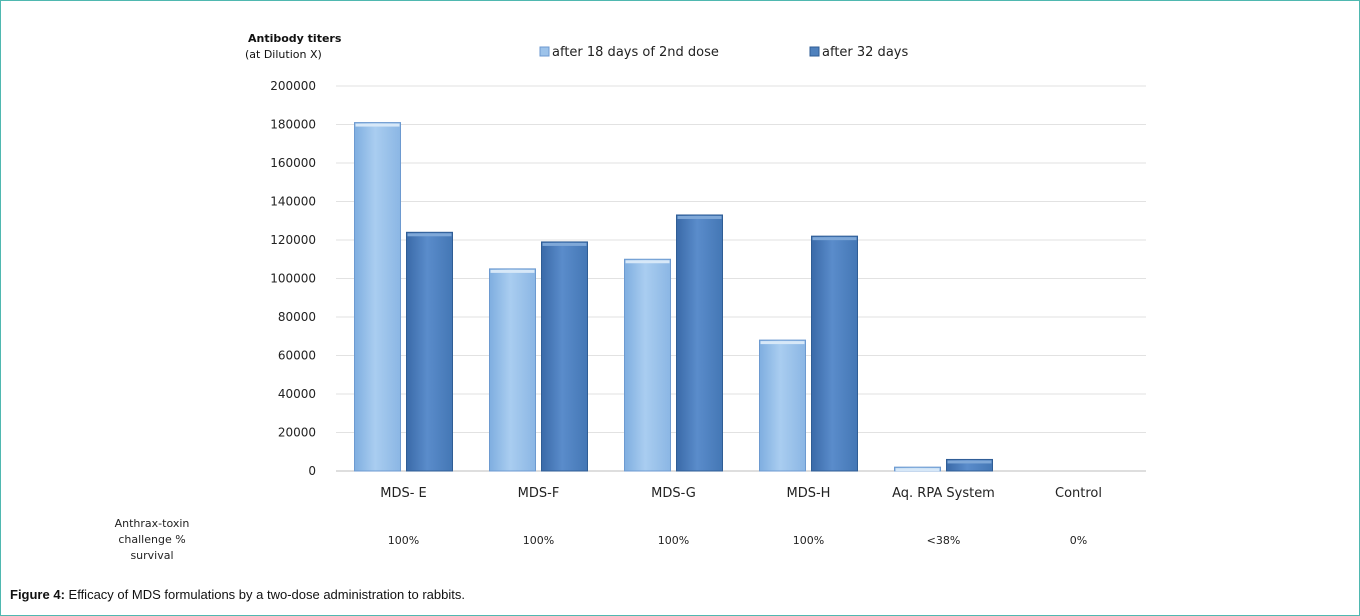 The image size is (1360, 616). Describe the element at coordinates (293, 125) in the screenshot. I see `y-tick-label: 180000` at that location.